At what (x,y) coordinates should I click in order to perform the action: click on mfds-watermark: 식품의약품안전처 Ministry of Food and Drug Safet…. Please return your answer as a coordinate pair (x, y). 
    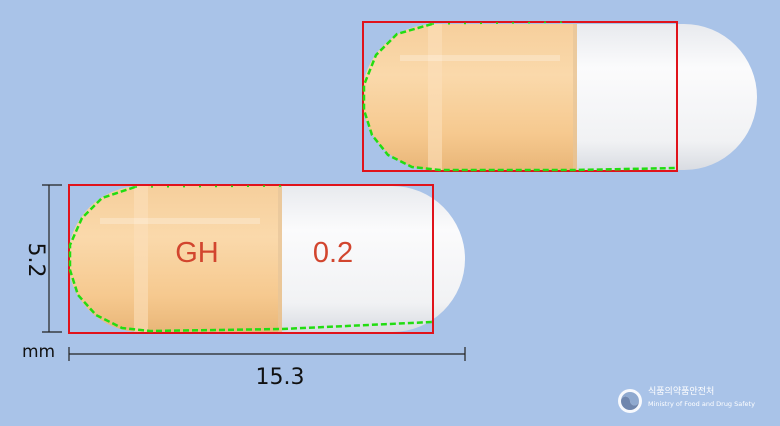
    Looking at the image, I should click on (697, 401).